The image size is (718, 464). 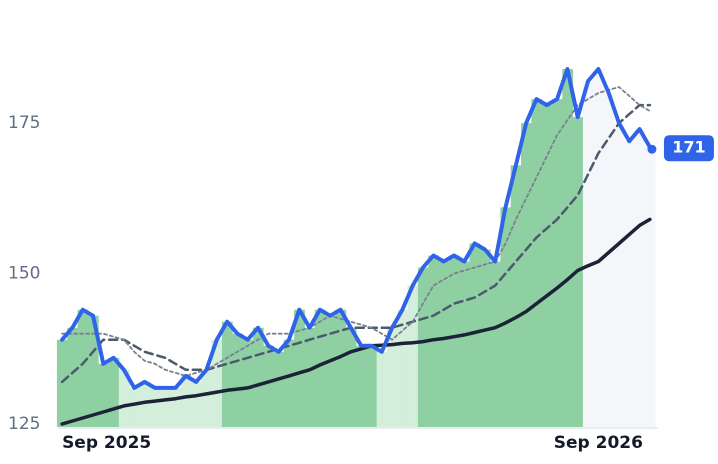 What do you see at coordinates (24, 274) in the screenshot?
I see `y-tick-label: 150` at bounding box center [24, 274].